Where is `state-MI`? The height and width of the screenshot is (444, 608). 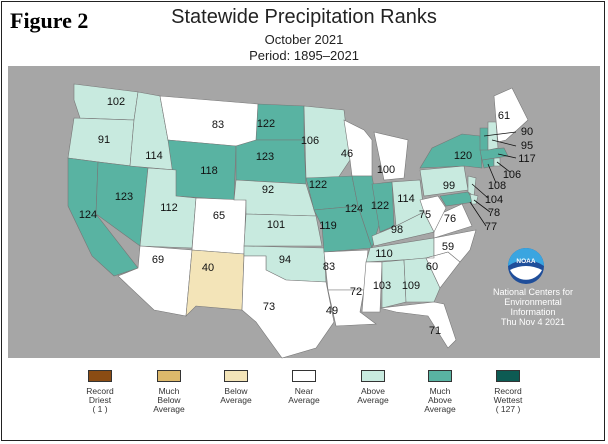 state-MI is located at coordinates (391, 156).